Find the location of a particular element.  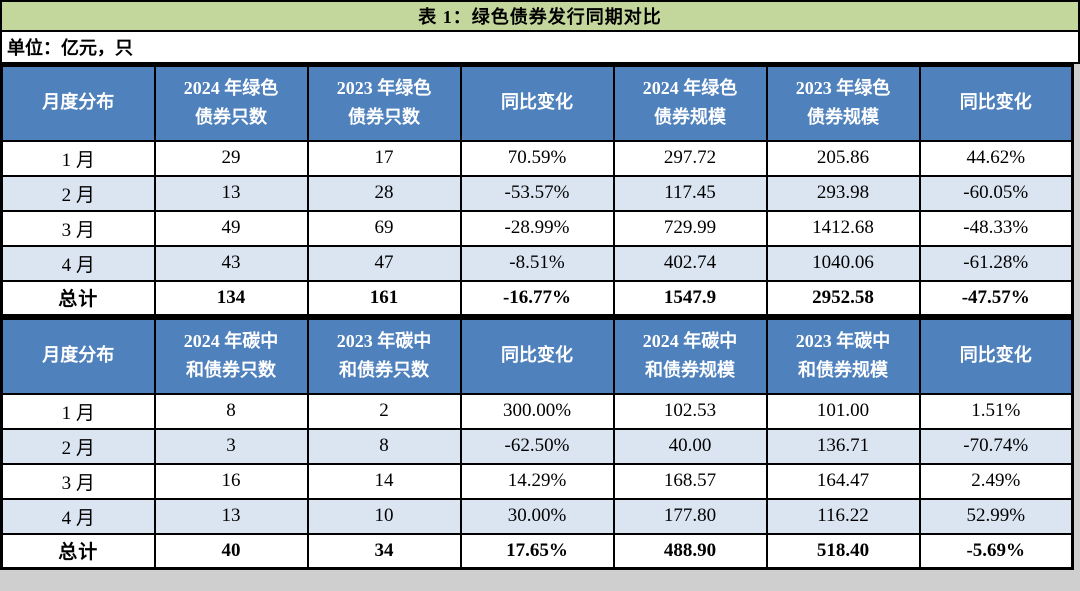

value-cell: 14.29% is located at coordinates (537, 481).